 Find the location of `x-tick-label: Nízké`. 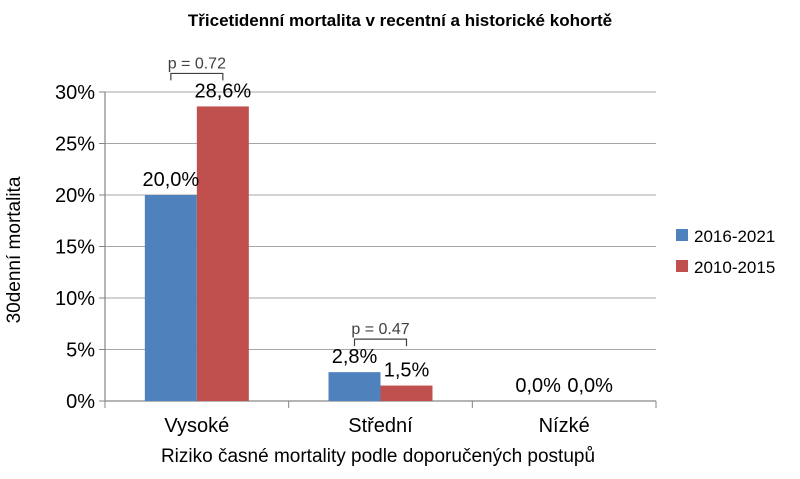

x-tick-label: Nízké is located at coordinates (564, 426).